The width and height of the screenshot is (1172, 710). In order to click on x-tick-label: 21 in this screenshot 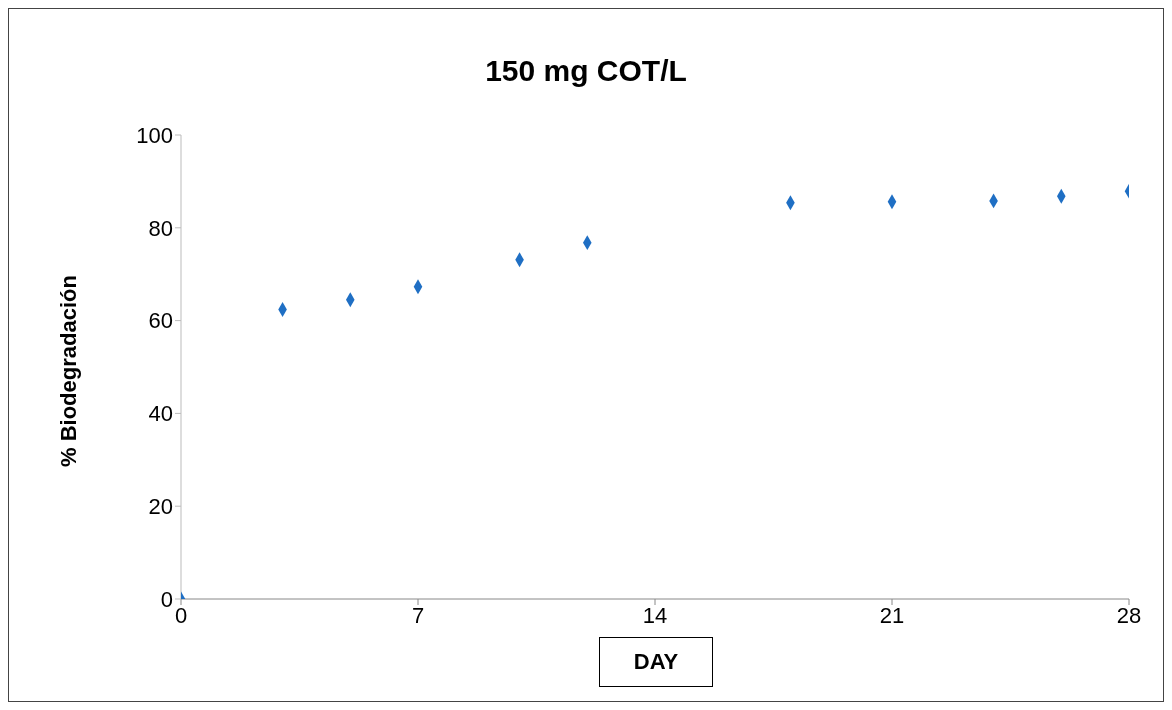, I will do `click(892, 615)`.